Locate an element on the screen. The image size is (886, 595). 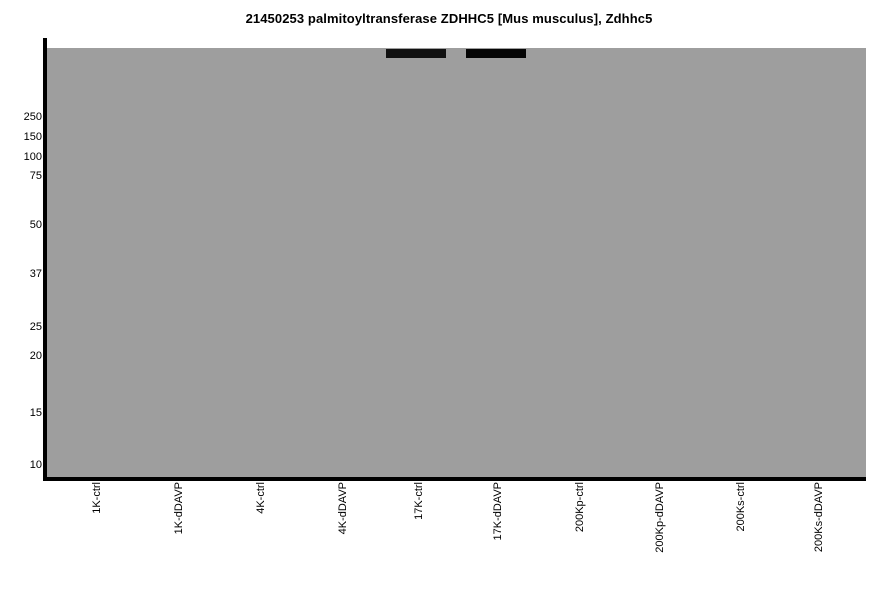
lane-tick-label: 200Ks-ctrl is located at coordinates (741, 507).